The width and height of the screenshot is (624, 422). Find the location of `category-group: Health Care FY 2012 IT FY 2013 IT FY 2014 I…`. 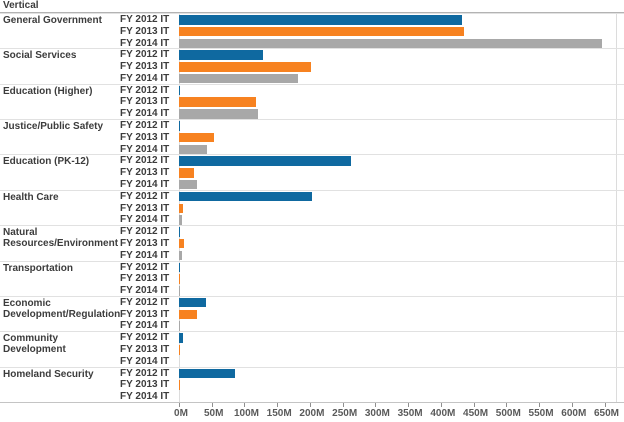

category-group: Health Care FY 2012 IT FY 2013 IT FY 2014 I… is located at coordinates (312, 207).